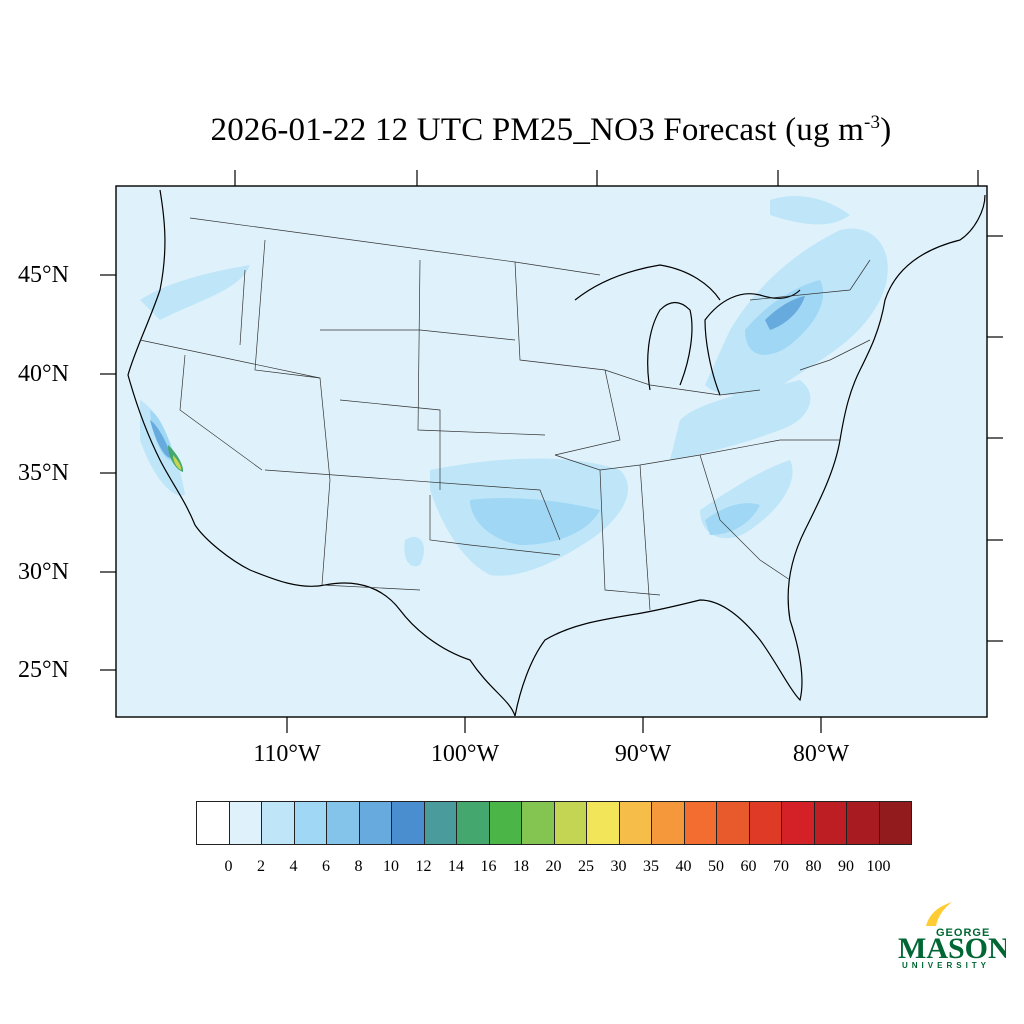 The image size is (1024, 1024). What do you see at coordinates (465, 754) in the screenshot?
I see `lon-label-100: 100°W` at bounding box center [465, 754].